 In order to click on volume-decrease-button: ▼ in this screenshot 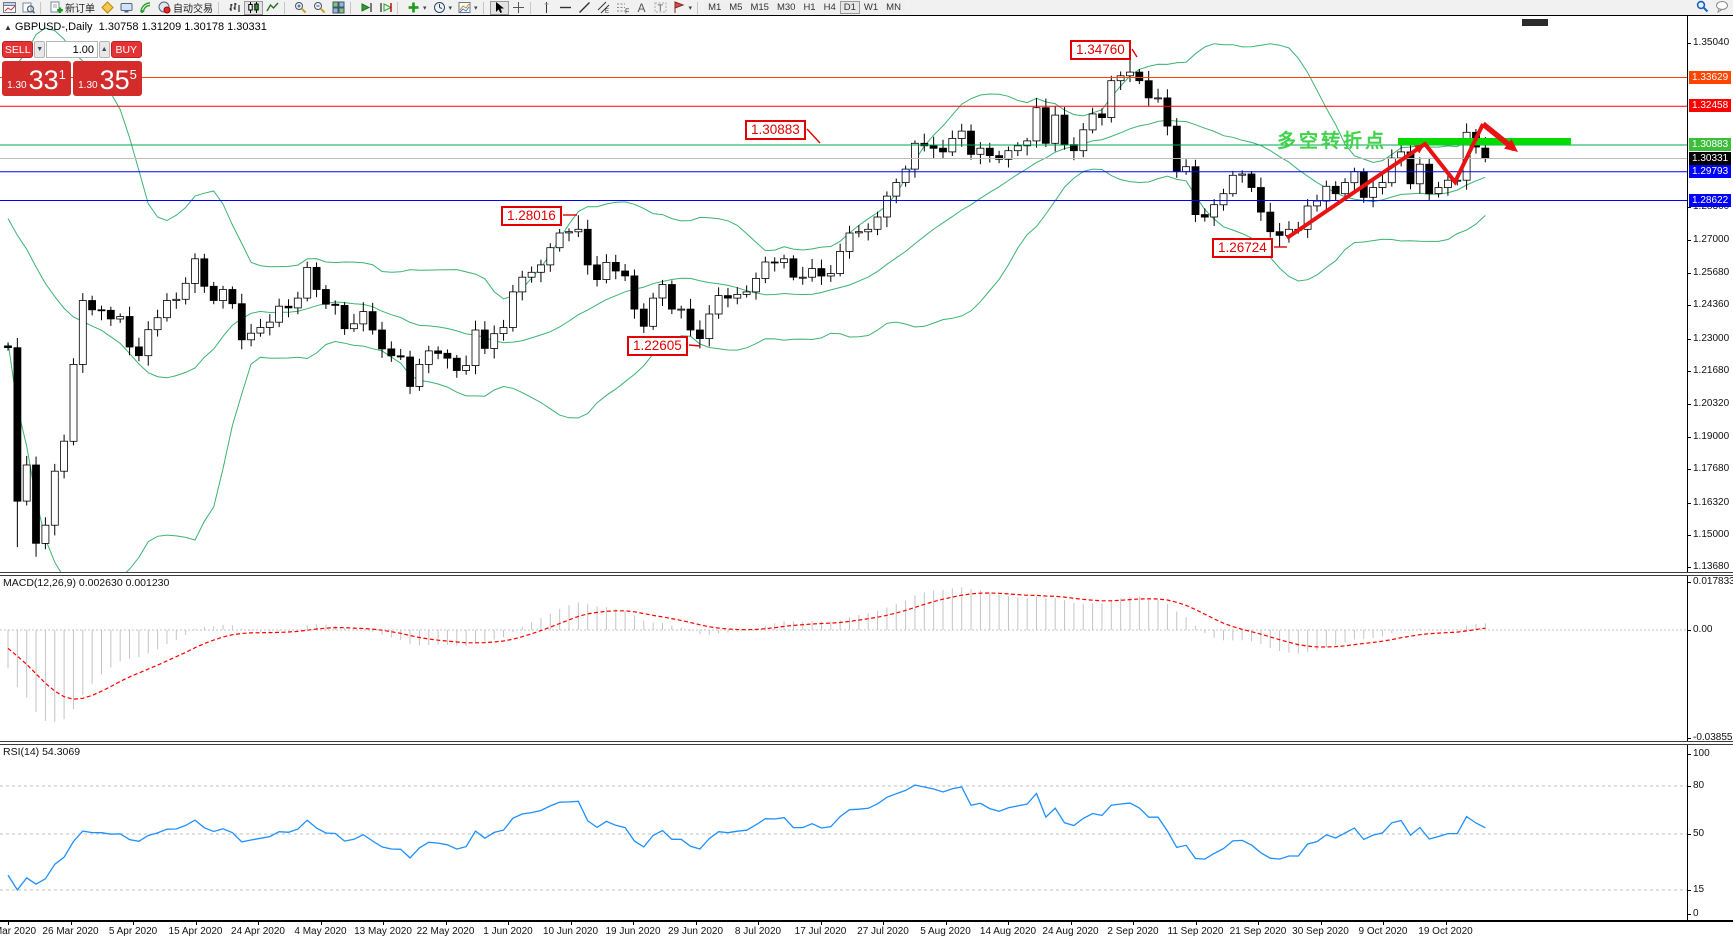, I will do `click(39, 49)`.